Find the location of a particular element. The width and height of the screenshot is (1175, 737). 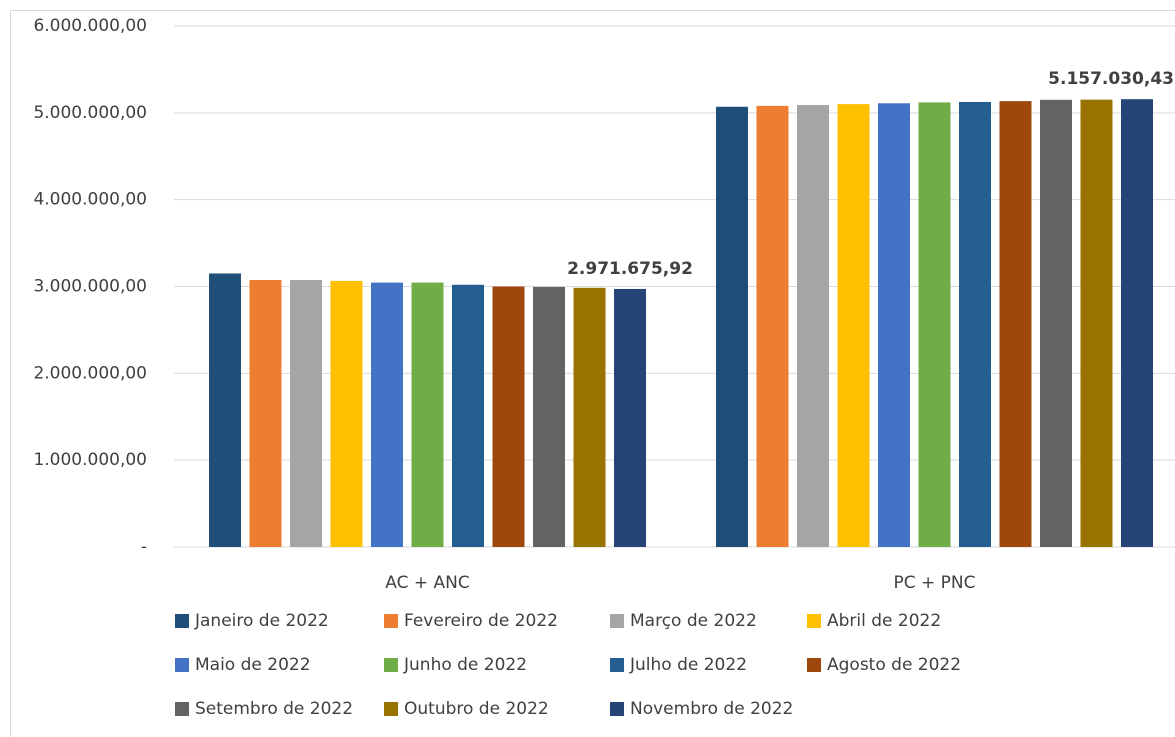

y-tick-label: 6.000.000,00 is located at coordinates (90, 26).